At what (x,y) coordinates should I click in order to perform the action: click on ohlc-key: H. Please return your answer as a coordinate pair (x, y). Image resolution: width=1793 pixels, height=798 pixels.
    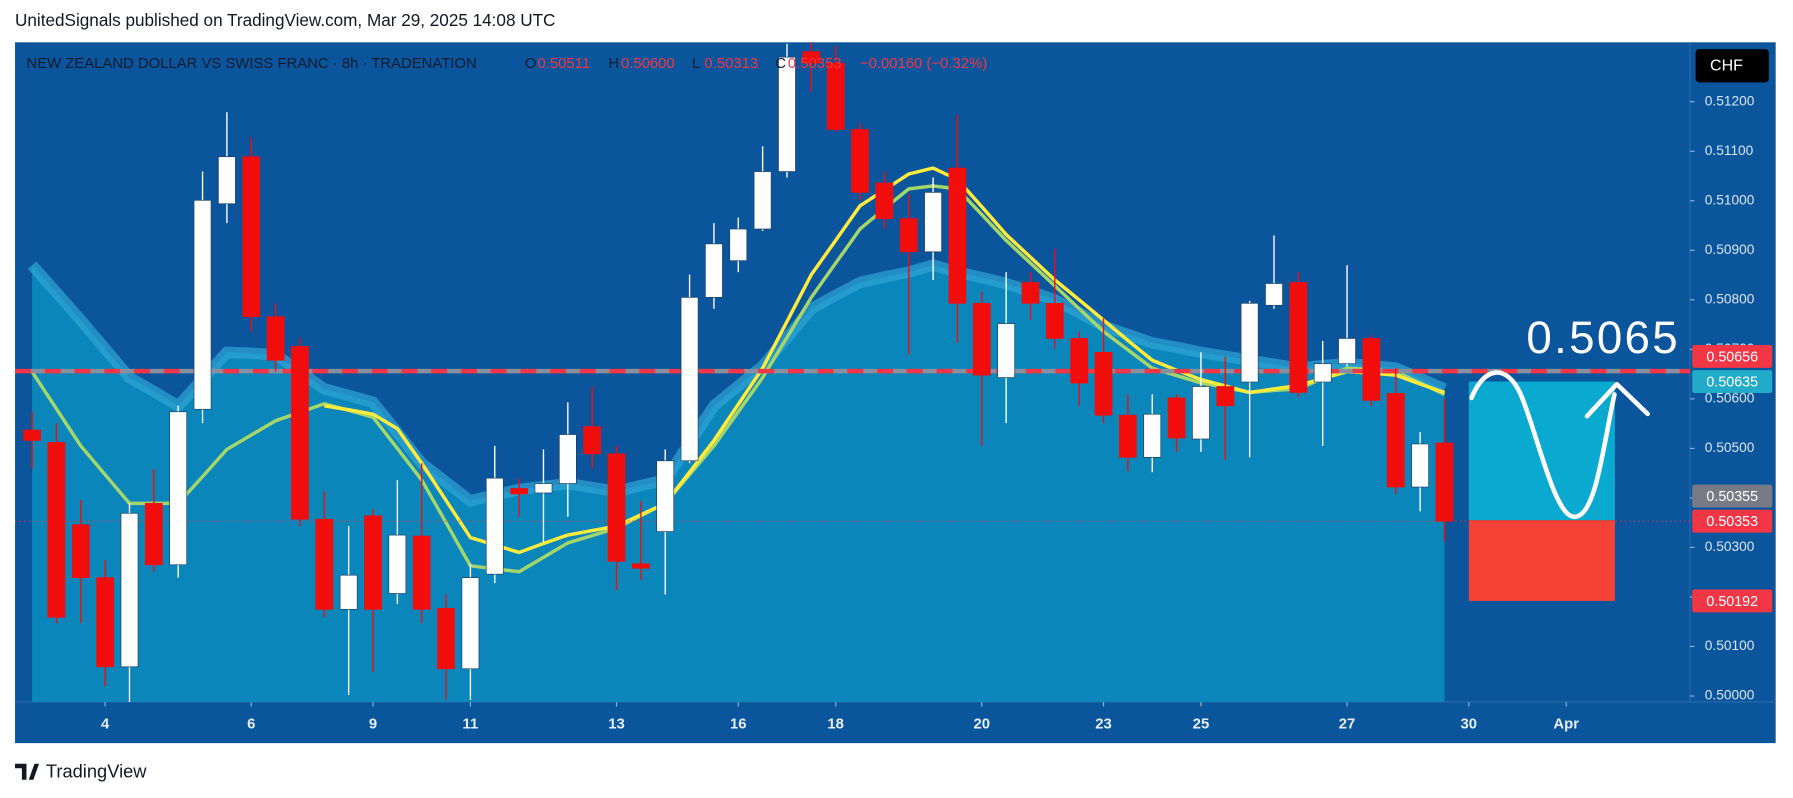
    Looking at the image, I should click on (613, 64).